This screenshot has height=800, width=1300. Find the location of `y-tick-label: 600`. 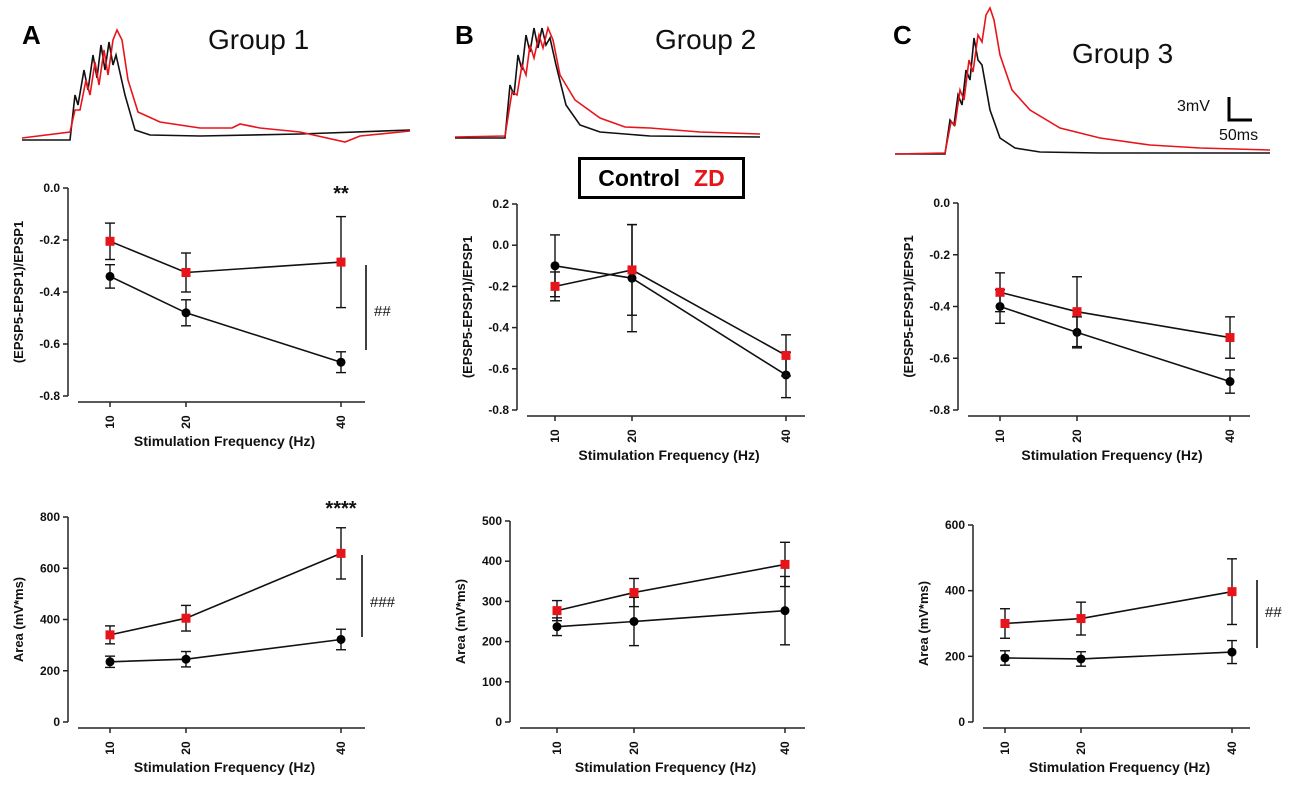

y-tick-label: 600 is located at coordinates (955, 525).